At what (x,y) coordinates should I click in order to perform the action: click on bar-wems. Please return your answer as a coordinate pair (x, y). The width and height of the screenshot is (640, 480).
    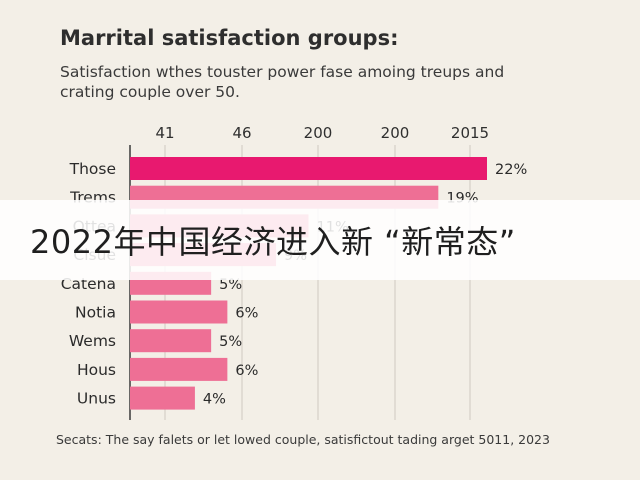
    Looking at the image, I should click on (171, 341).